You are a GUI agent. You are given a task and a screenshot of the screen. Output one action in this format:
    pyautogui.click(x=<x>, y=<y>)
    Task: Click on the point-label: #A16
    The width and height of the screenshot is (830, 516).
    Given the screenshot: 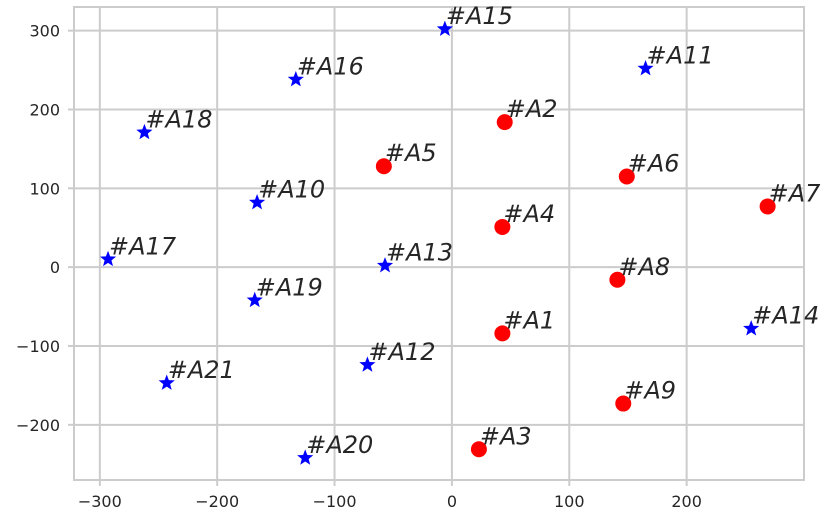 What is the action you would take?
    pyautogui.click(x=330, y=67)
    